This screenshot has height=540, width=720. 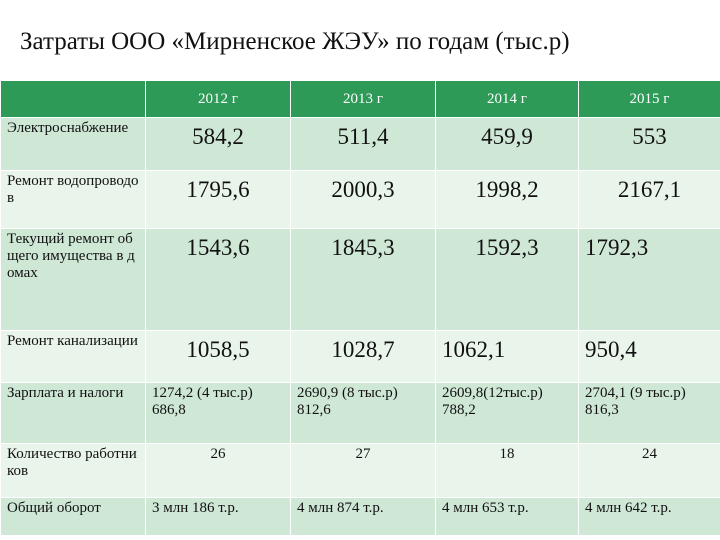 What do you see at coordinates (363, 199) in the screenshot?
I see `value-cell: 2000,3` at bounding box center [363, 199].